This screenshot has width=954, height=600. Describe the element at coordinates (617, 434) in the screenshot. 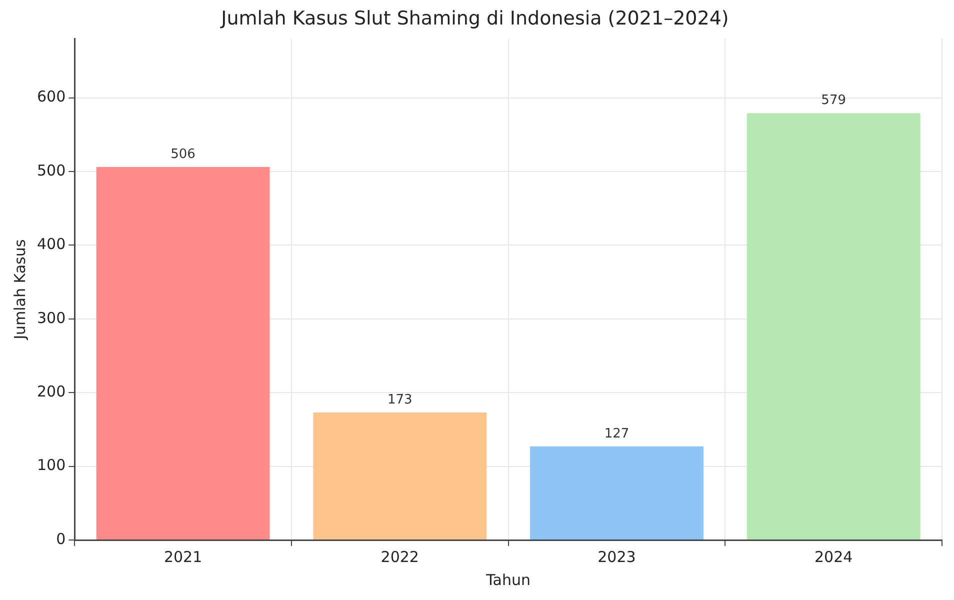

I see `data-label: 127` at that location.